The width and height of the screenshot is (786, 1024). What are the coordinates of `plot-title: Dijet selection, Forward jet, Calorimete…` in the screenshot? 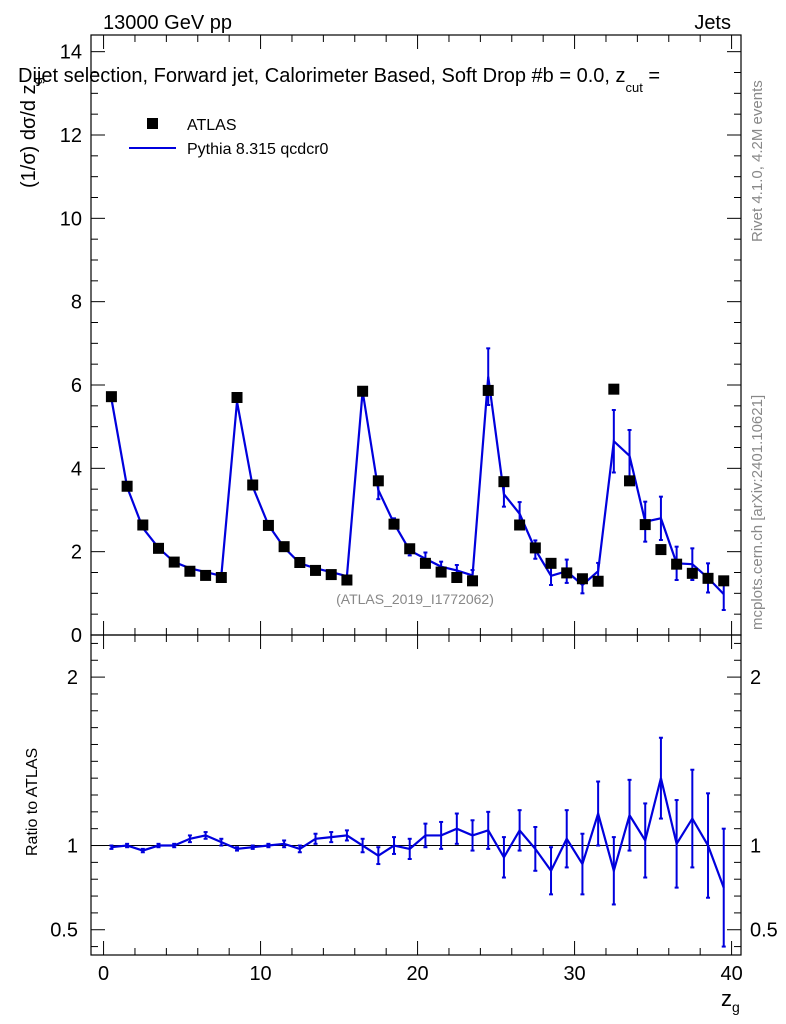 It's located at (339, 80).